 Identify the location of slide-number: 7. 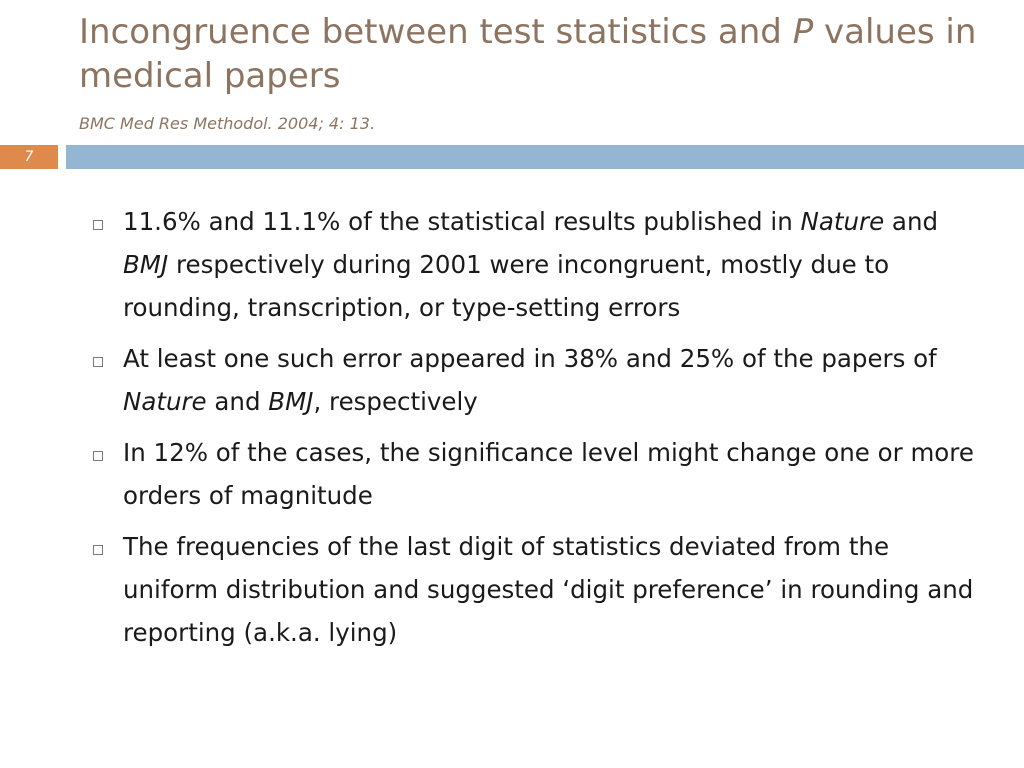
(29, 157).